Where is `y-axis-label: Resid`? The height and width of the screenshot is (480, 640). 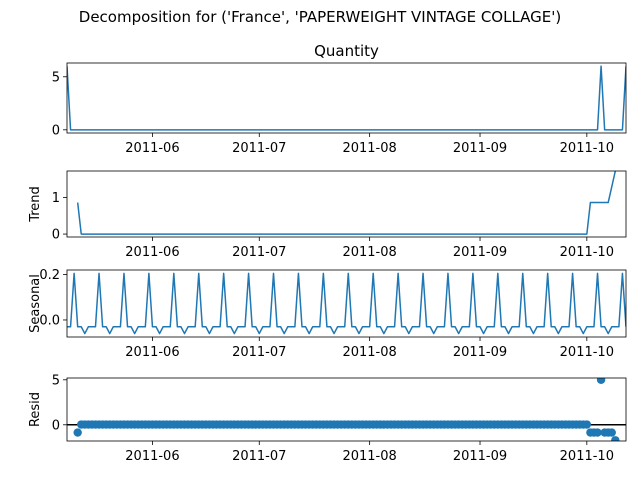 y-axis-label: Resid is located at coordinates (35, 409).